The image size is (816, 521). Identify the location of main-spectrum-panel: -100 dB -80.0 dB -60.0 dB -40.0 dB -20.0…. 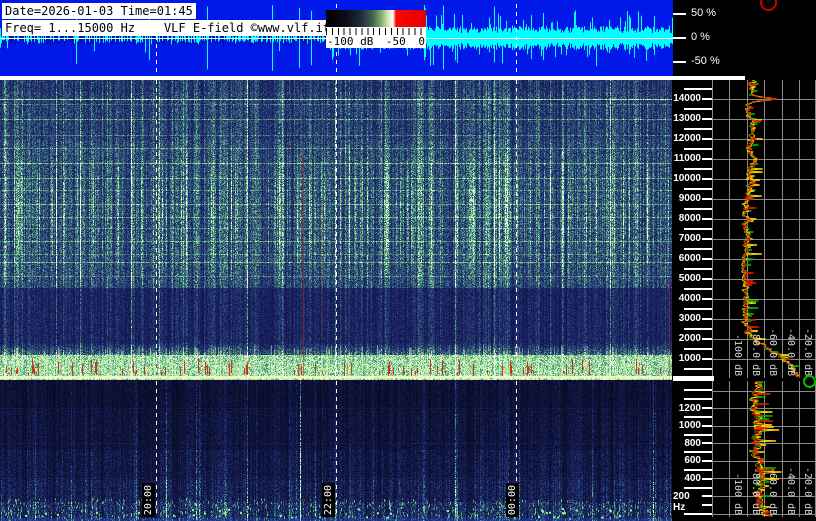
(763, 229).